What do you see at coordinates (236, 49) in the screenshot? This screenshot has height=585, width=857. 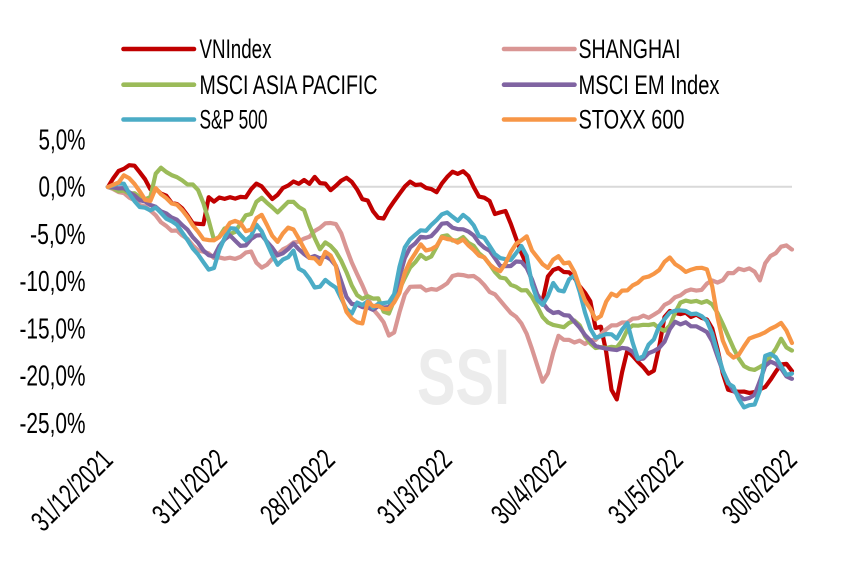 I see `svg-text: VNIndex` at bounding box center [236, 49].